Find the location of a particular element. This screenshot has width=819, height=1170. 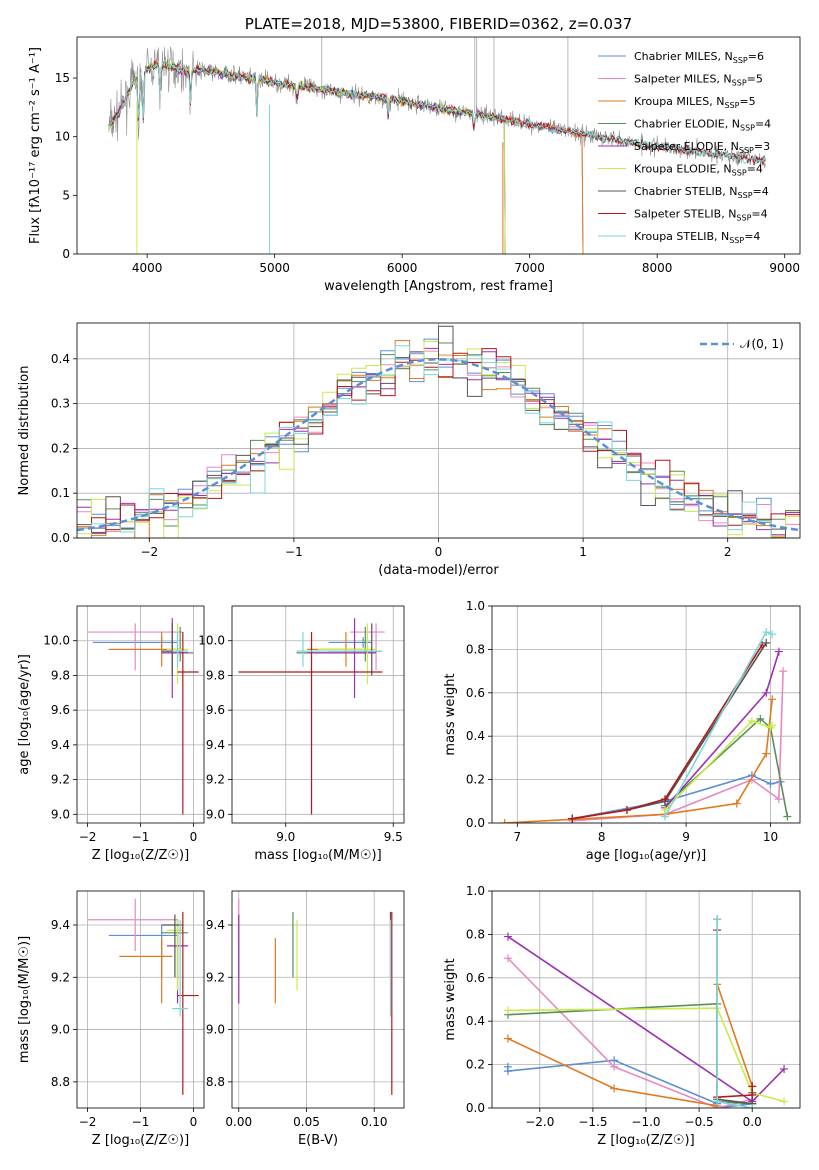

mass-vs-ebv-panel: 0.00 0.05 0.10 8.8 9.0 9.2 9.4 E(B-V) is located at coordinates (305, 1019).